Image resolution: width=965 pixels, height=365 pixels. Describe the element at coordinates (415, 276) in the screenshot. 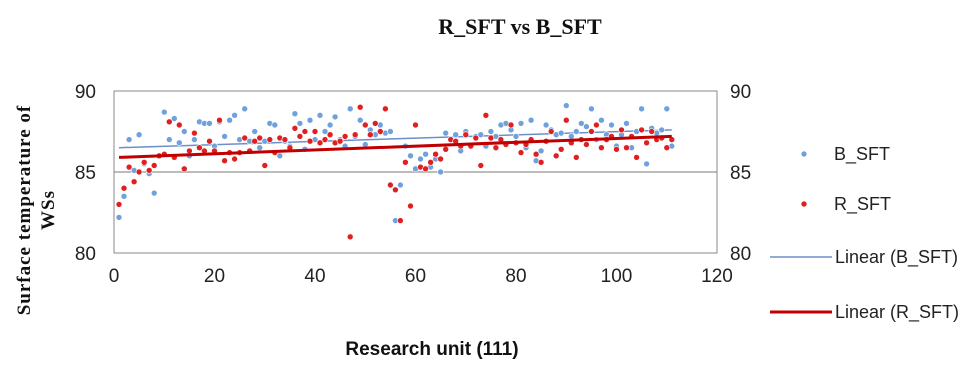

I see `x-tick-label: 60` at that location.